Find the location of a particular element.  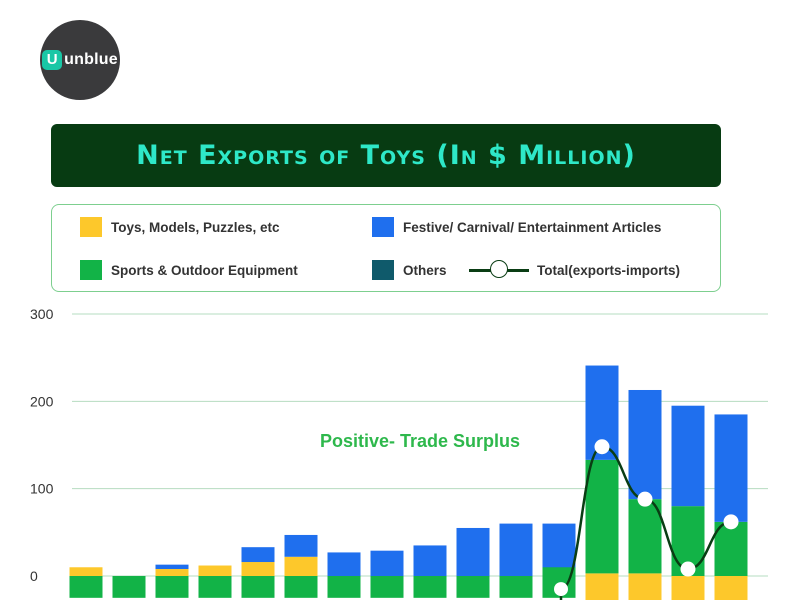

legend-swatch-festive is located at coordinates (383, 227).